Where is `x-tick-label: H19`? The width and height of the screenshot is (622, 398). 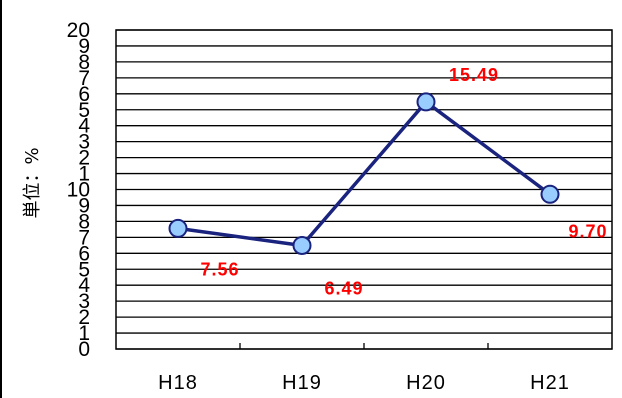 x-tick-label: H19 is located at coordinates (302, 383).